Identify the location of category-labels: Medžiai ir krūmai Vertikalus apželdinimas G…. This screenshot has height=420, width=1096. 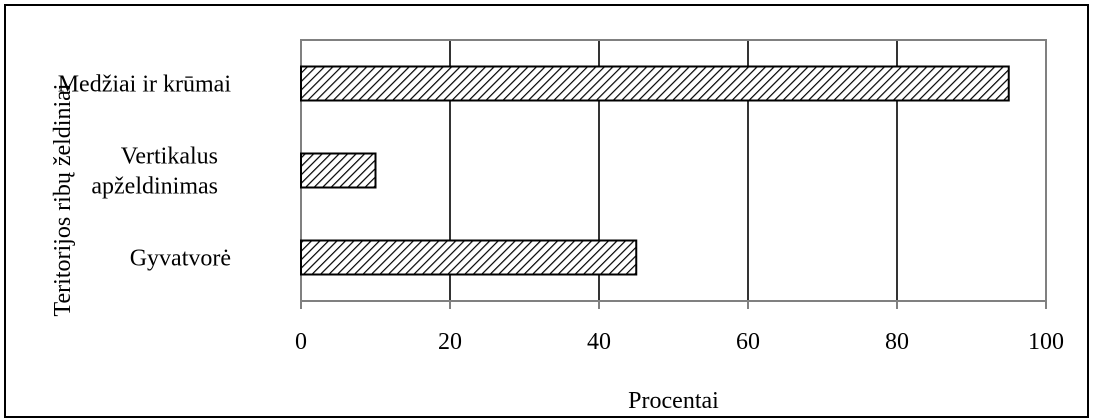
(145, 172).